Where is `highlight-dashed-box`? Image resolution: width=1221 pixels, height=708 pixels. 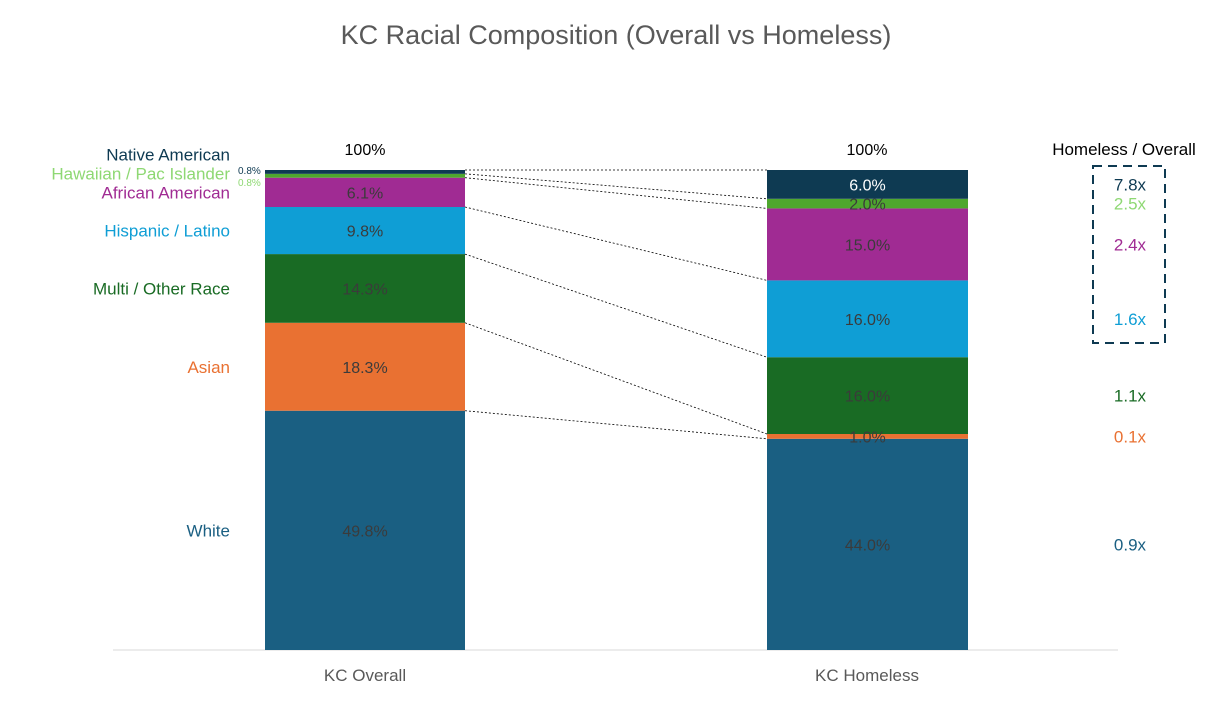 highlight-dashed-box is located at coordinates (1129, 254).